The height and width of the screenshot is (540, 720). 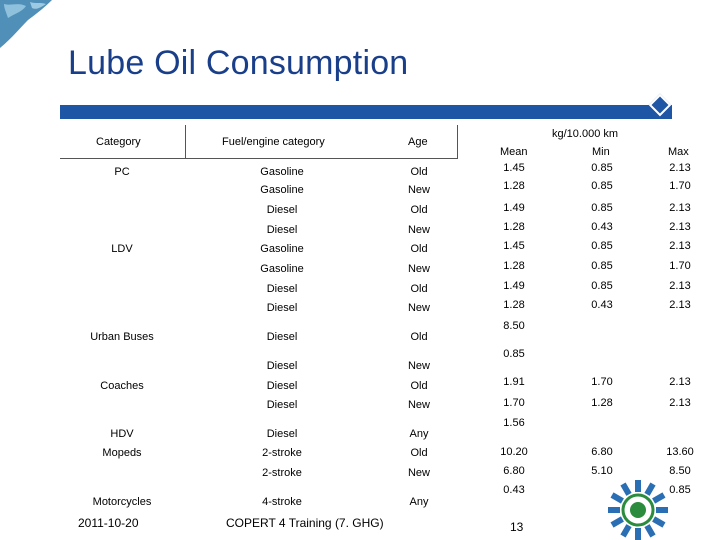 I want to click on header-category: Category, so click(x=118, y=142).